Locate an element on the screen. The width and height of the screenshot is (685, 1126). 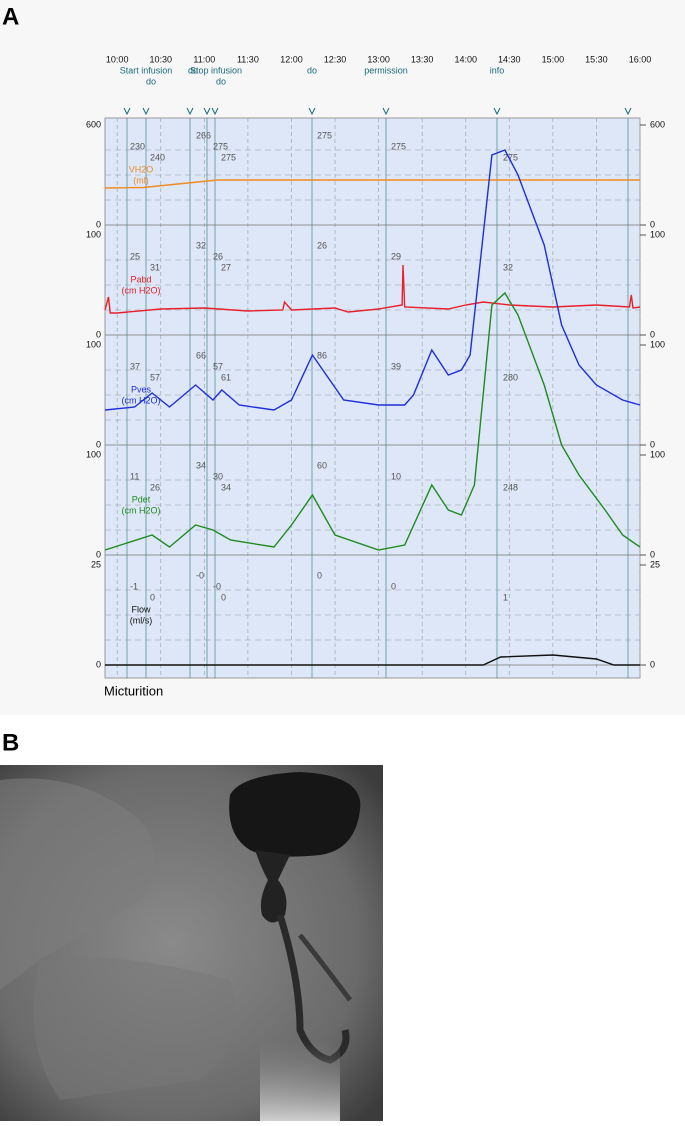
channel-unit: (ml/s) is located at coordinates (141, 620).